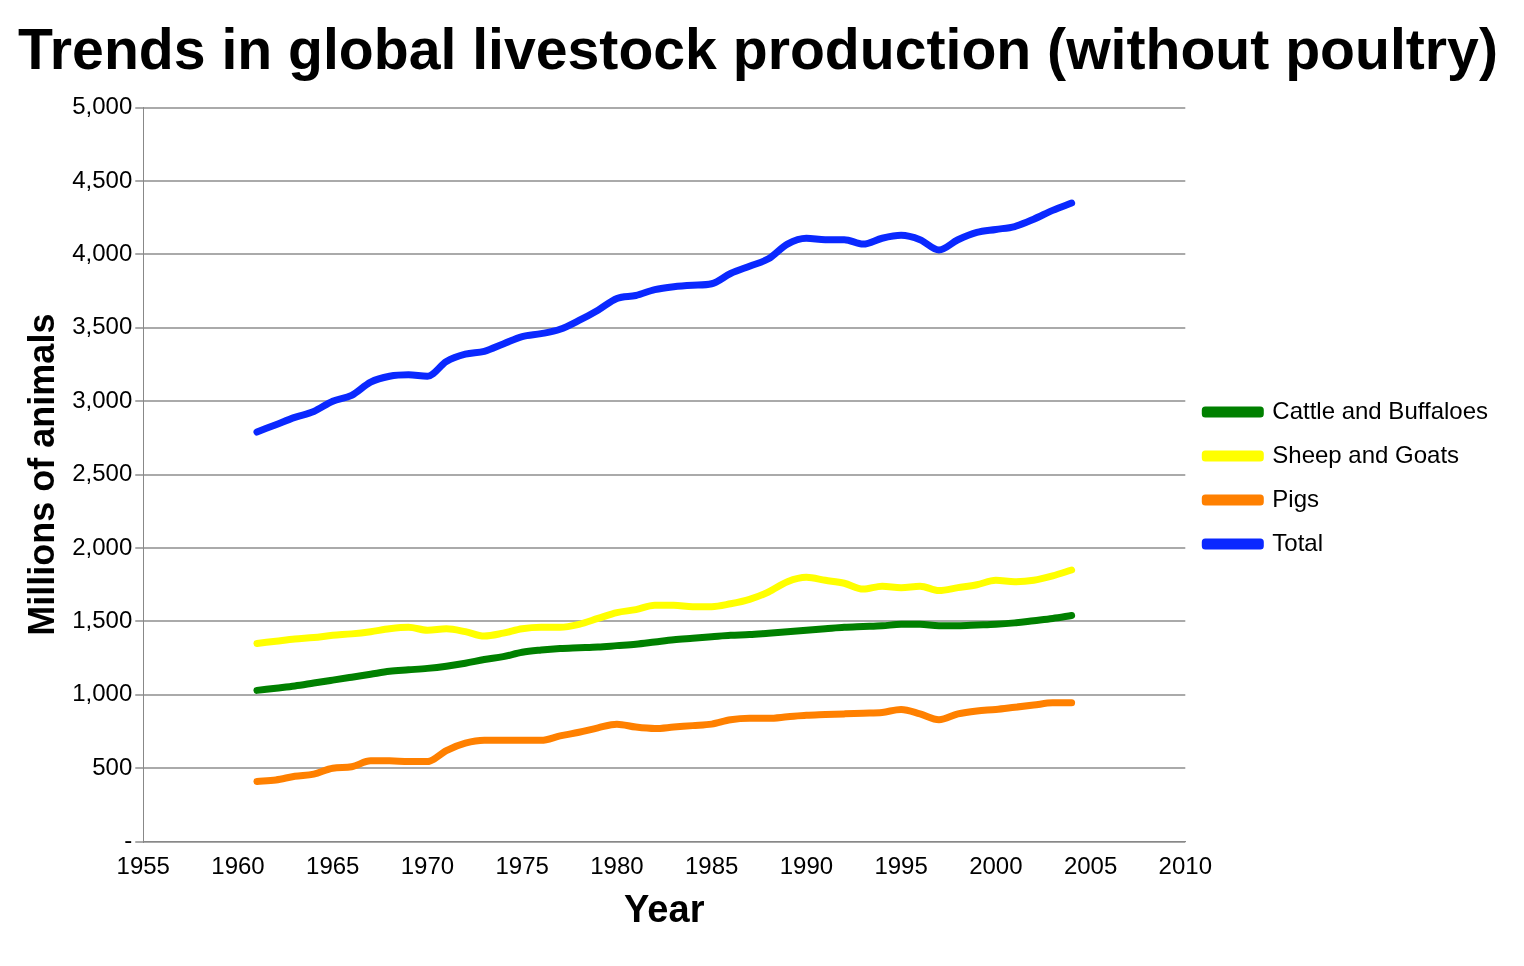 This screenshot has height=966, width=1524. What do you see at coordinates (102, 399) in the screenshot?
I see `y-tick-label: 3,000` at bounding box center [102, 399].